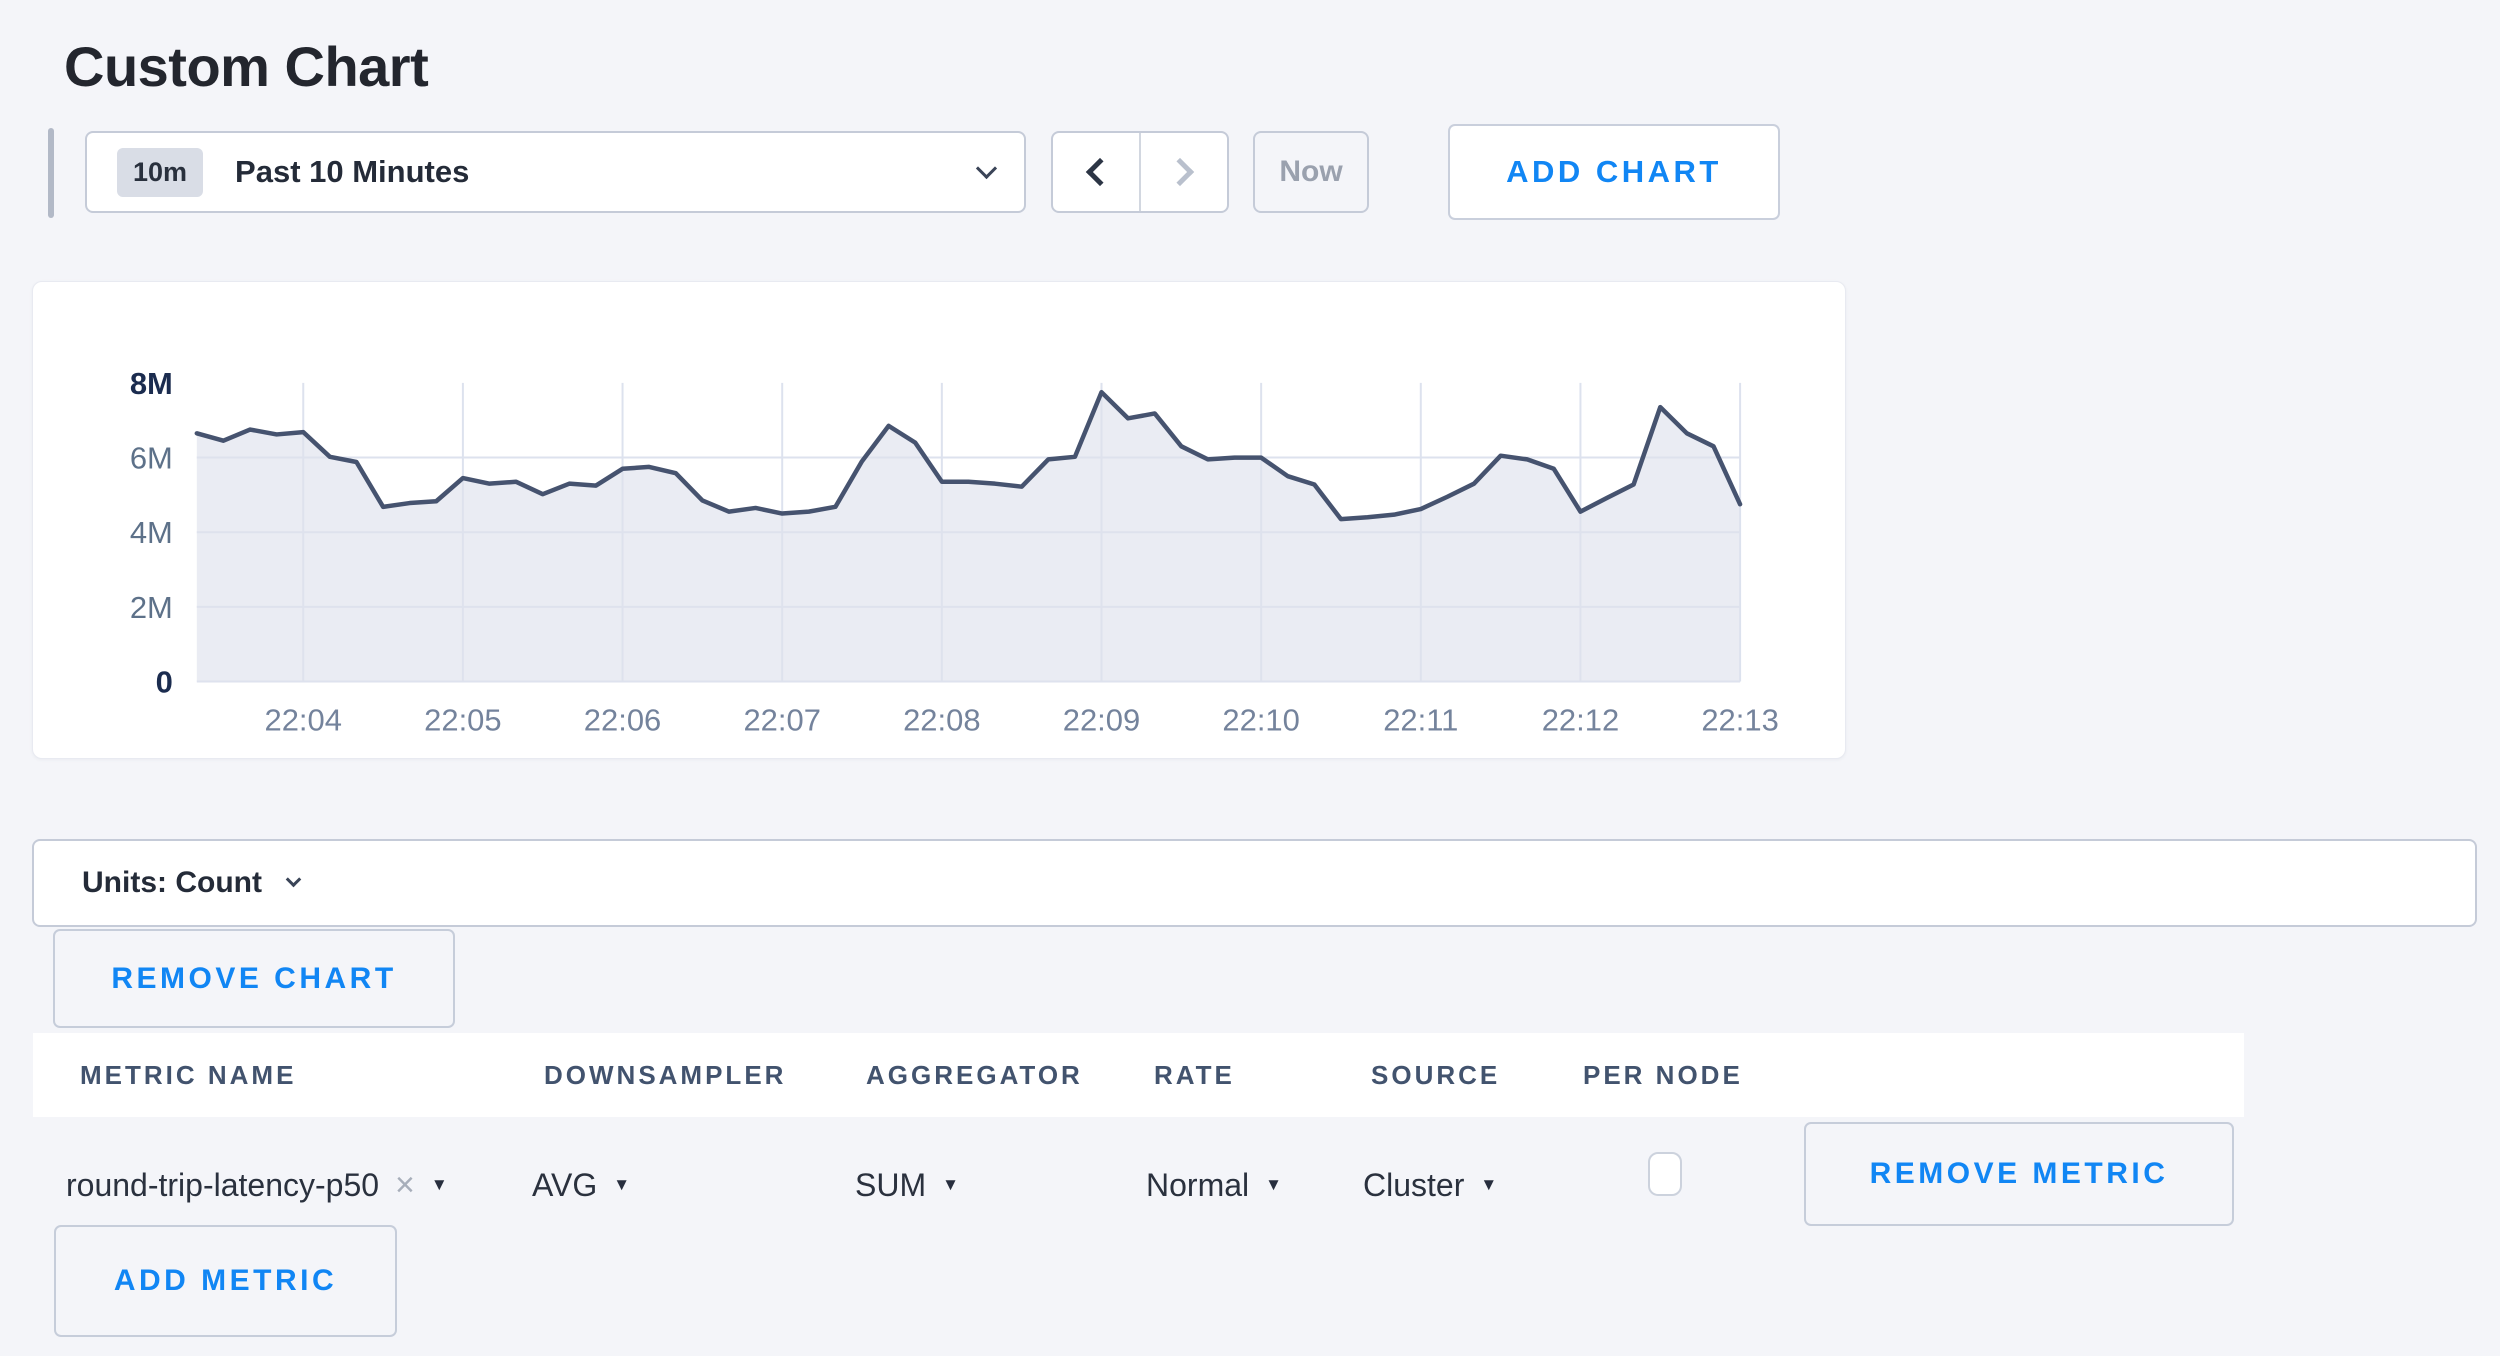 This screenshot has width=2500, height=1356. What do you see at coordinates (160, 172) in the screenshot?
I see `time-range-badge: 10m` at bounding box center [160, 172].